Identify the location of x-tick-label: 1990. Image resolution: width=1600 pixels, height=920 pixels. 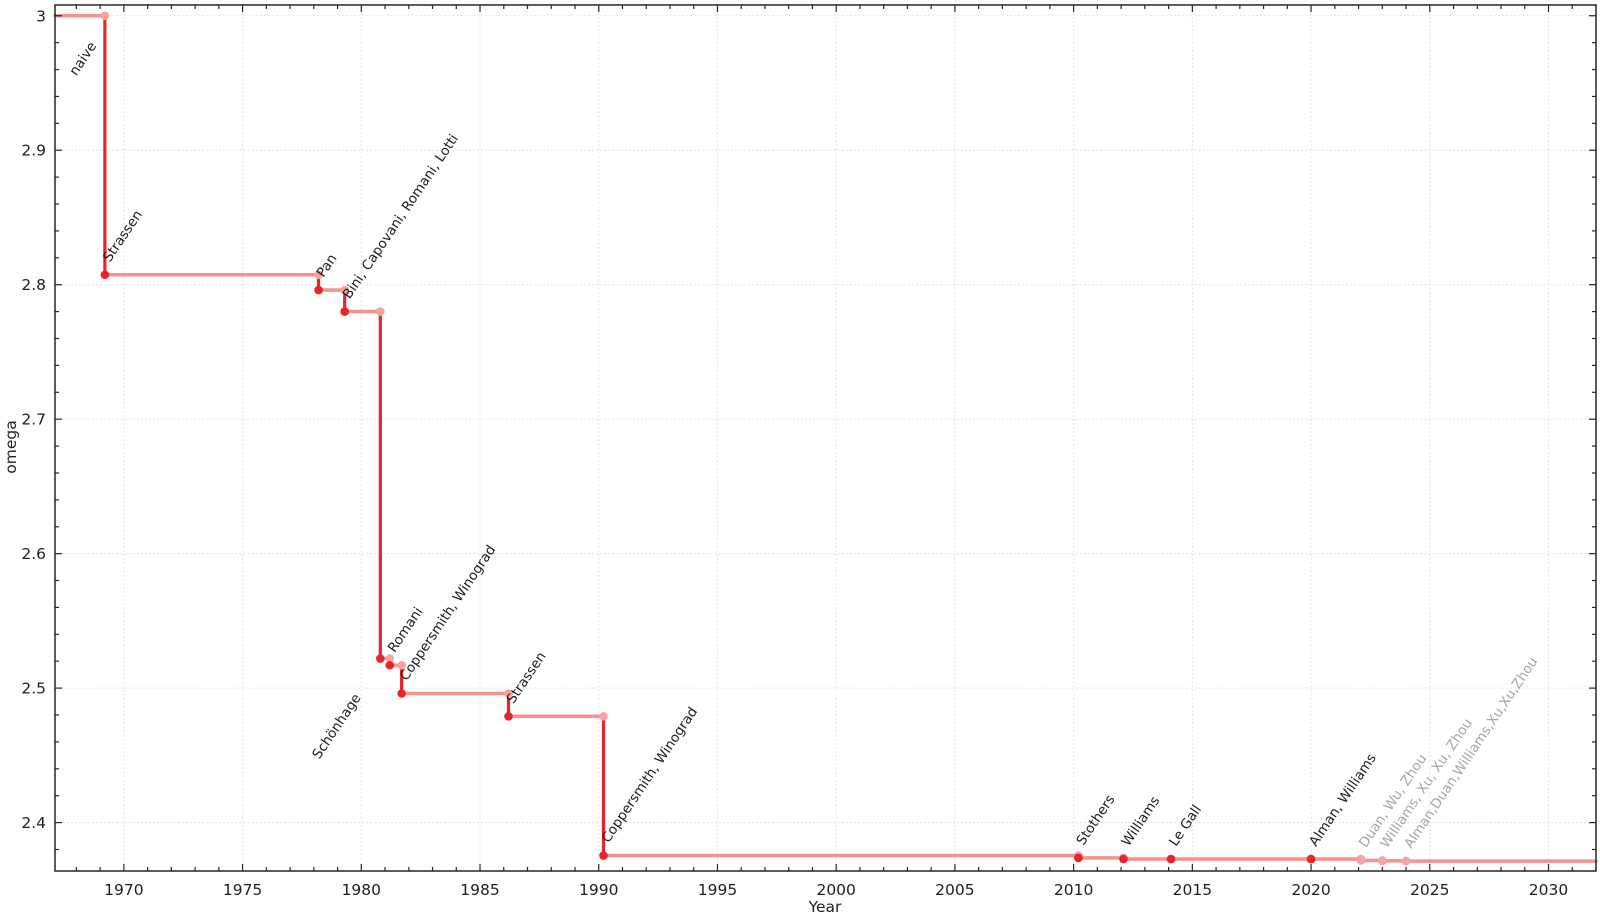
(598, 890).